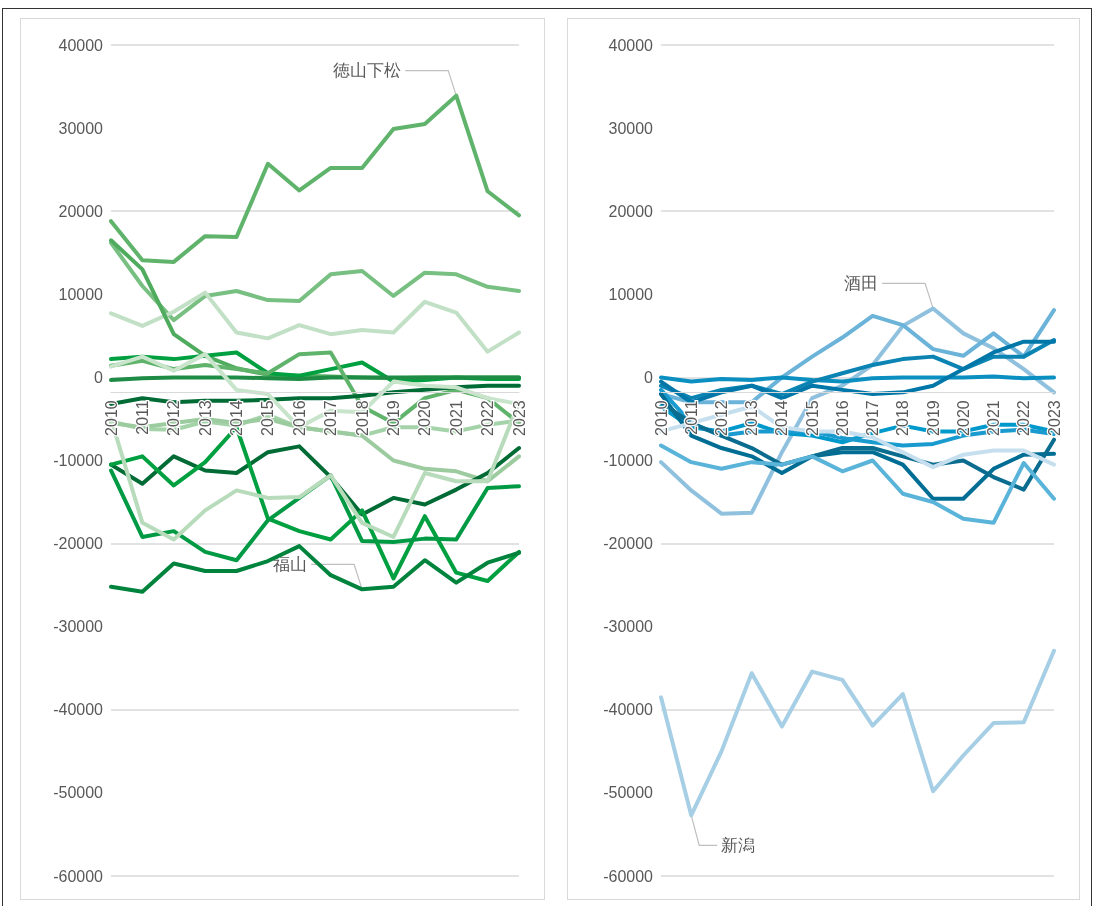 Image resolution: width=1095 pixels, height=906 pixels. I want to click on annotation: 福山, so click(290, 564).